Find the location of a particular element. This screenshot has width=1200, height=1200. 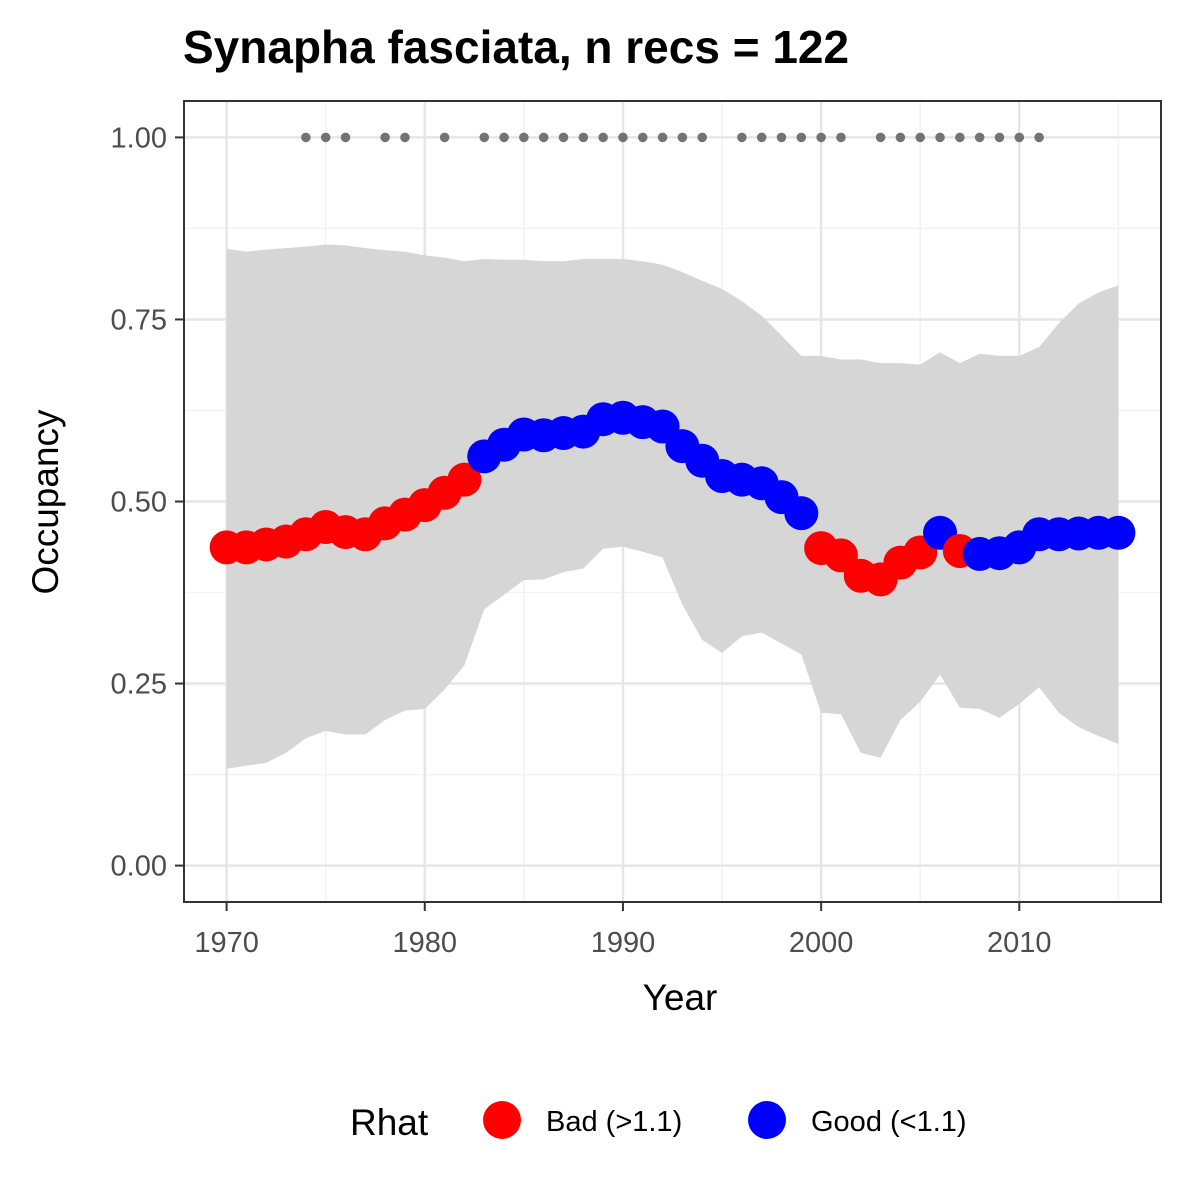

y-tick-label: 0.75 is located at coordinates (139, 320).